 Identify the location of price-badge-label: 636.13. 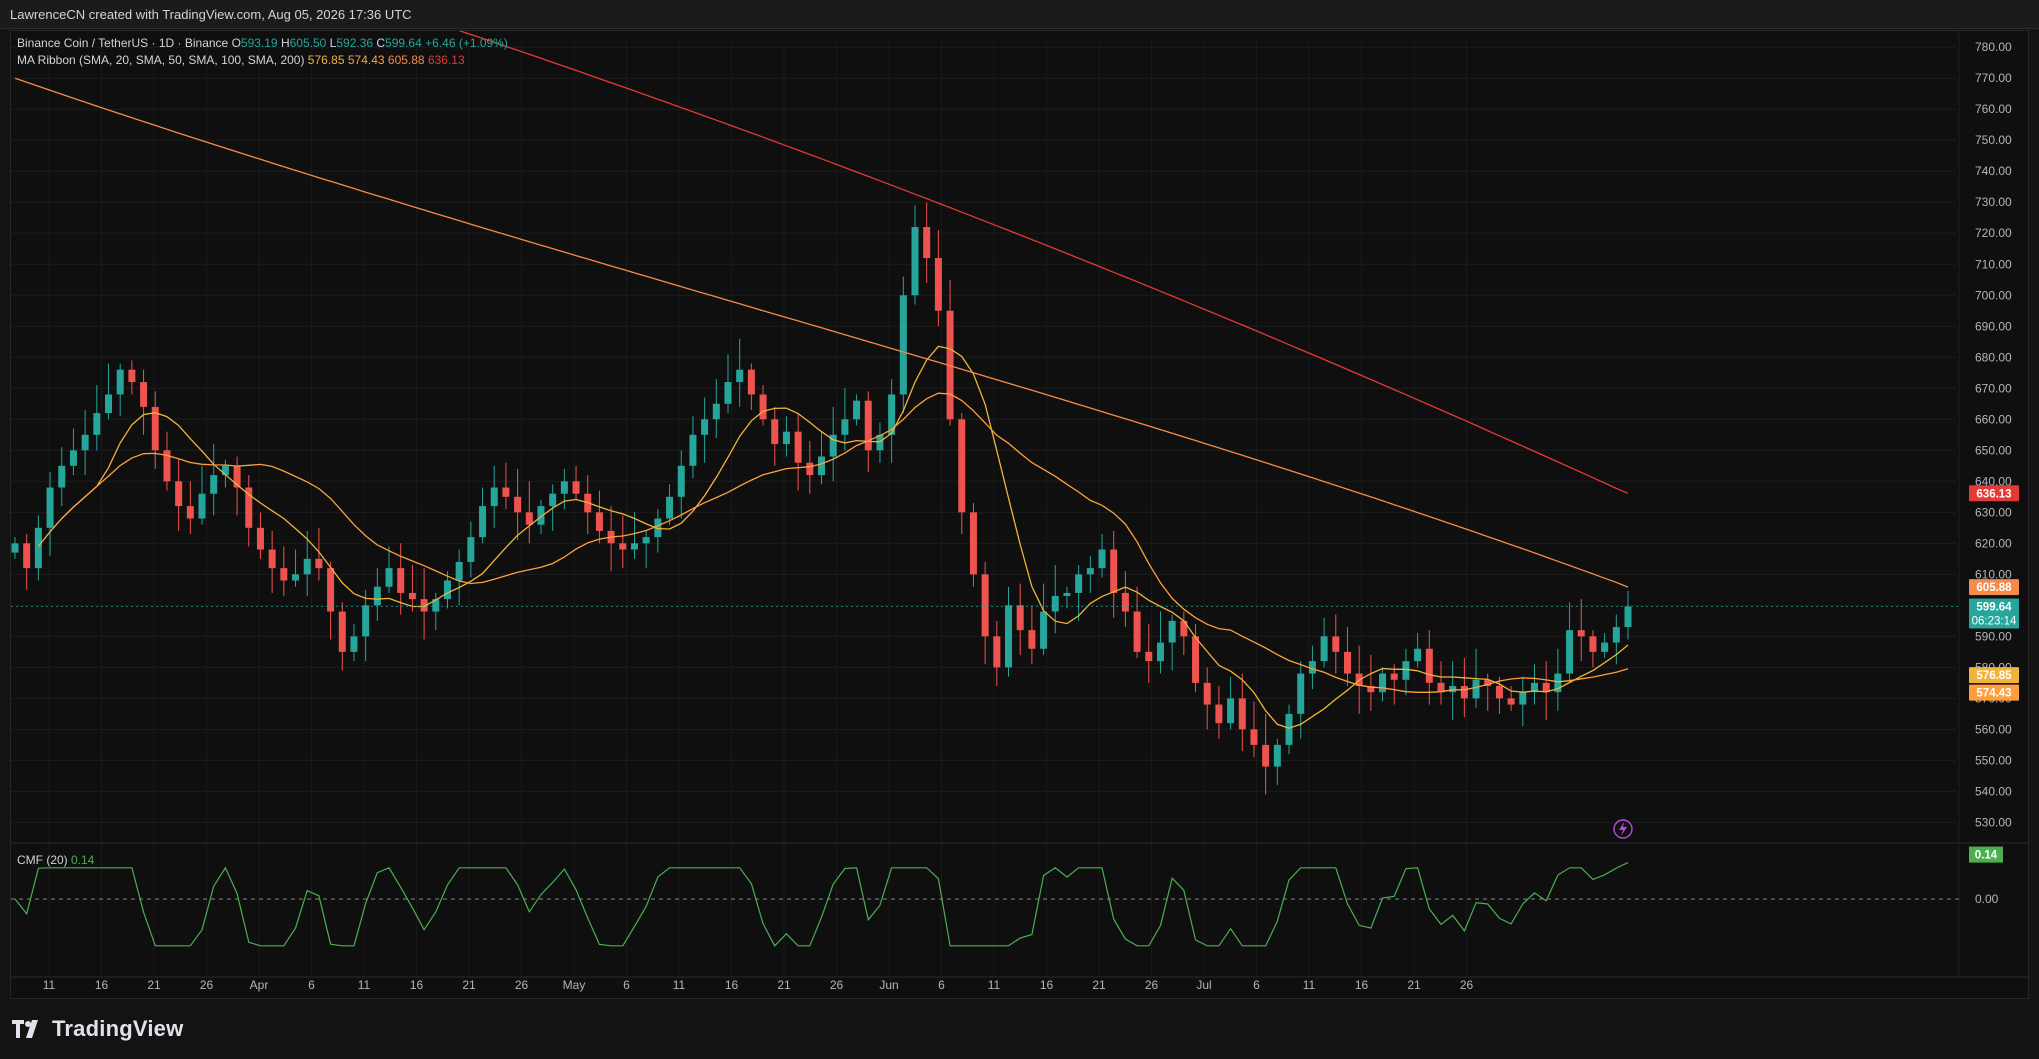
(1993, 494).